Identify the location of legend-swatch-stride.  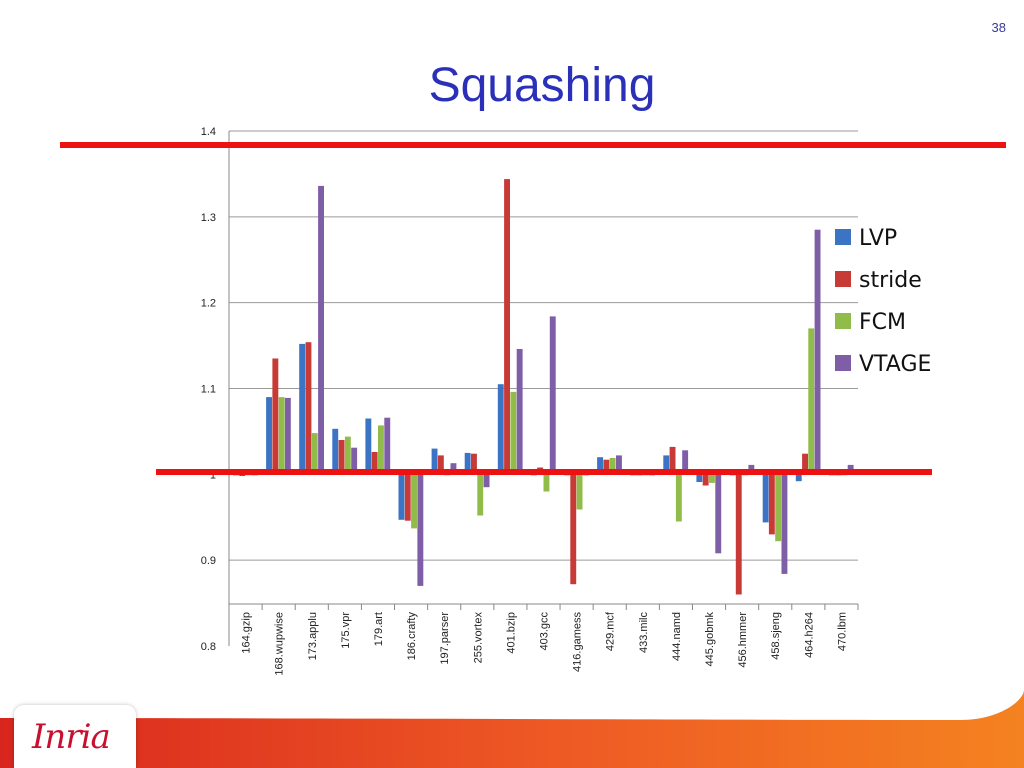
(843, 279).